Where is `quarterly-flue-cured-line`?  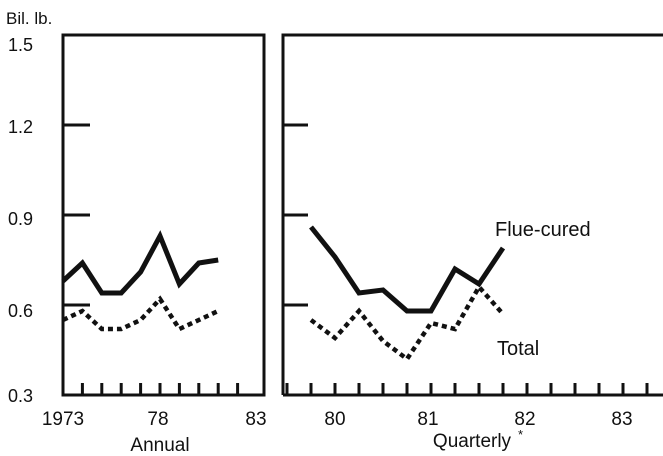
quarterly-flue-cured-line is located at coordinates (407, 269).